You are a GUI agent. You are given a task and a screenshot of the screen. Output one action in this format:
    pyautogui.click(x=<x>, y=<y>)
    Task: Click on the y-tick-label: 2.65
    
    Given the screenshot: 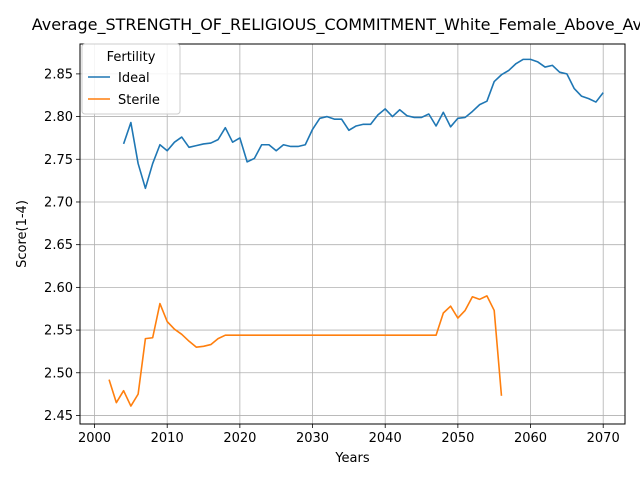 What is the action you would take?
    pyautogui.click(x=58, y=245)
    